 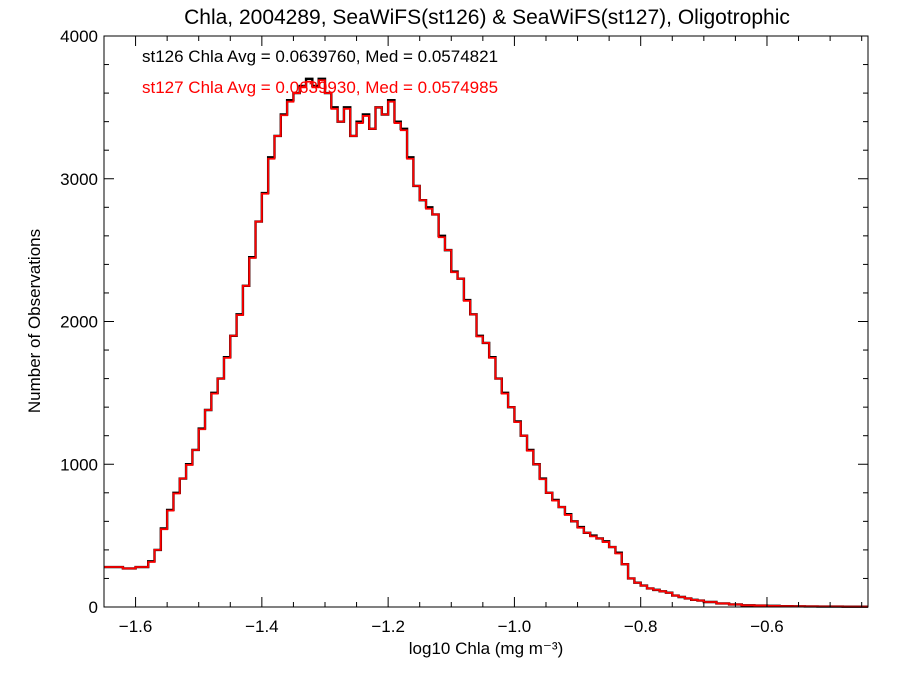 I want to click on x-tick-label: −0.8, so click(x=641, y=626).